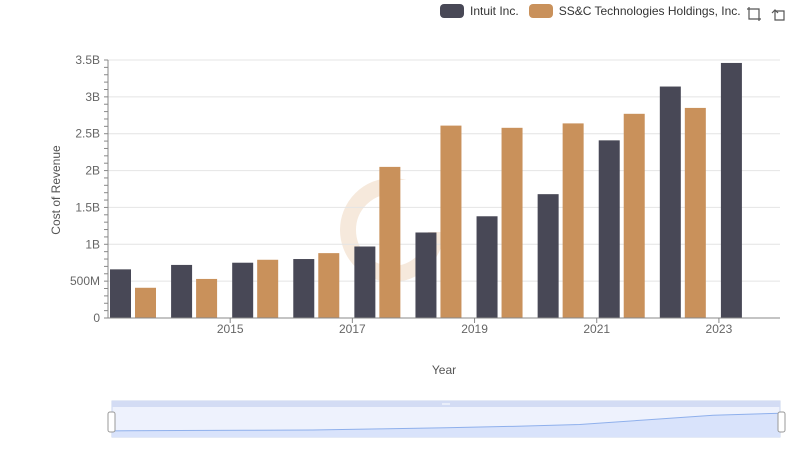 The width and height of the screenshot is (800, 461). I want to click on range-slider-area, so click(446, 425).